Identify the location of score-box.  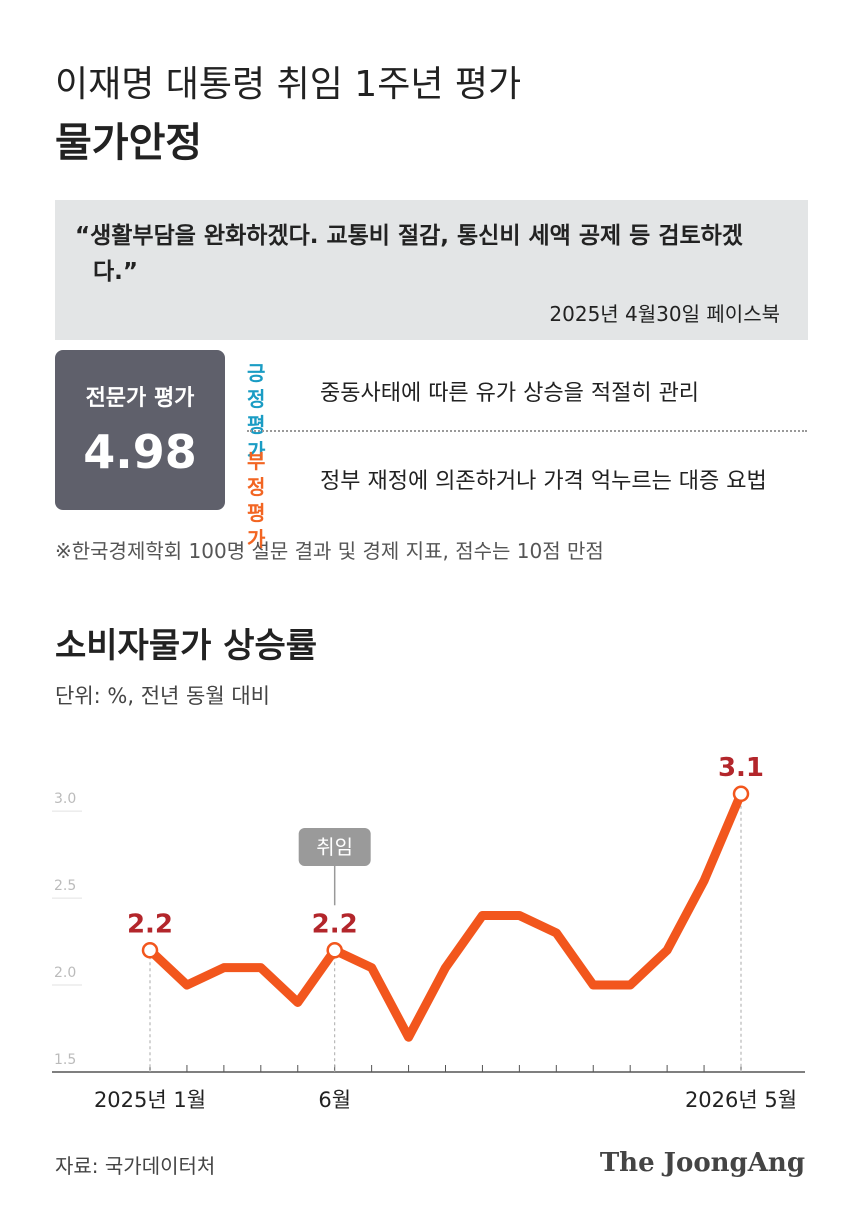
(140, 430).